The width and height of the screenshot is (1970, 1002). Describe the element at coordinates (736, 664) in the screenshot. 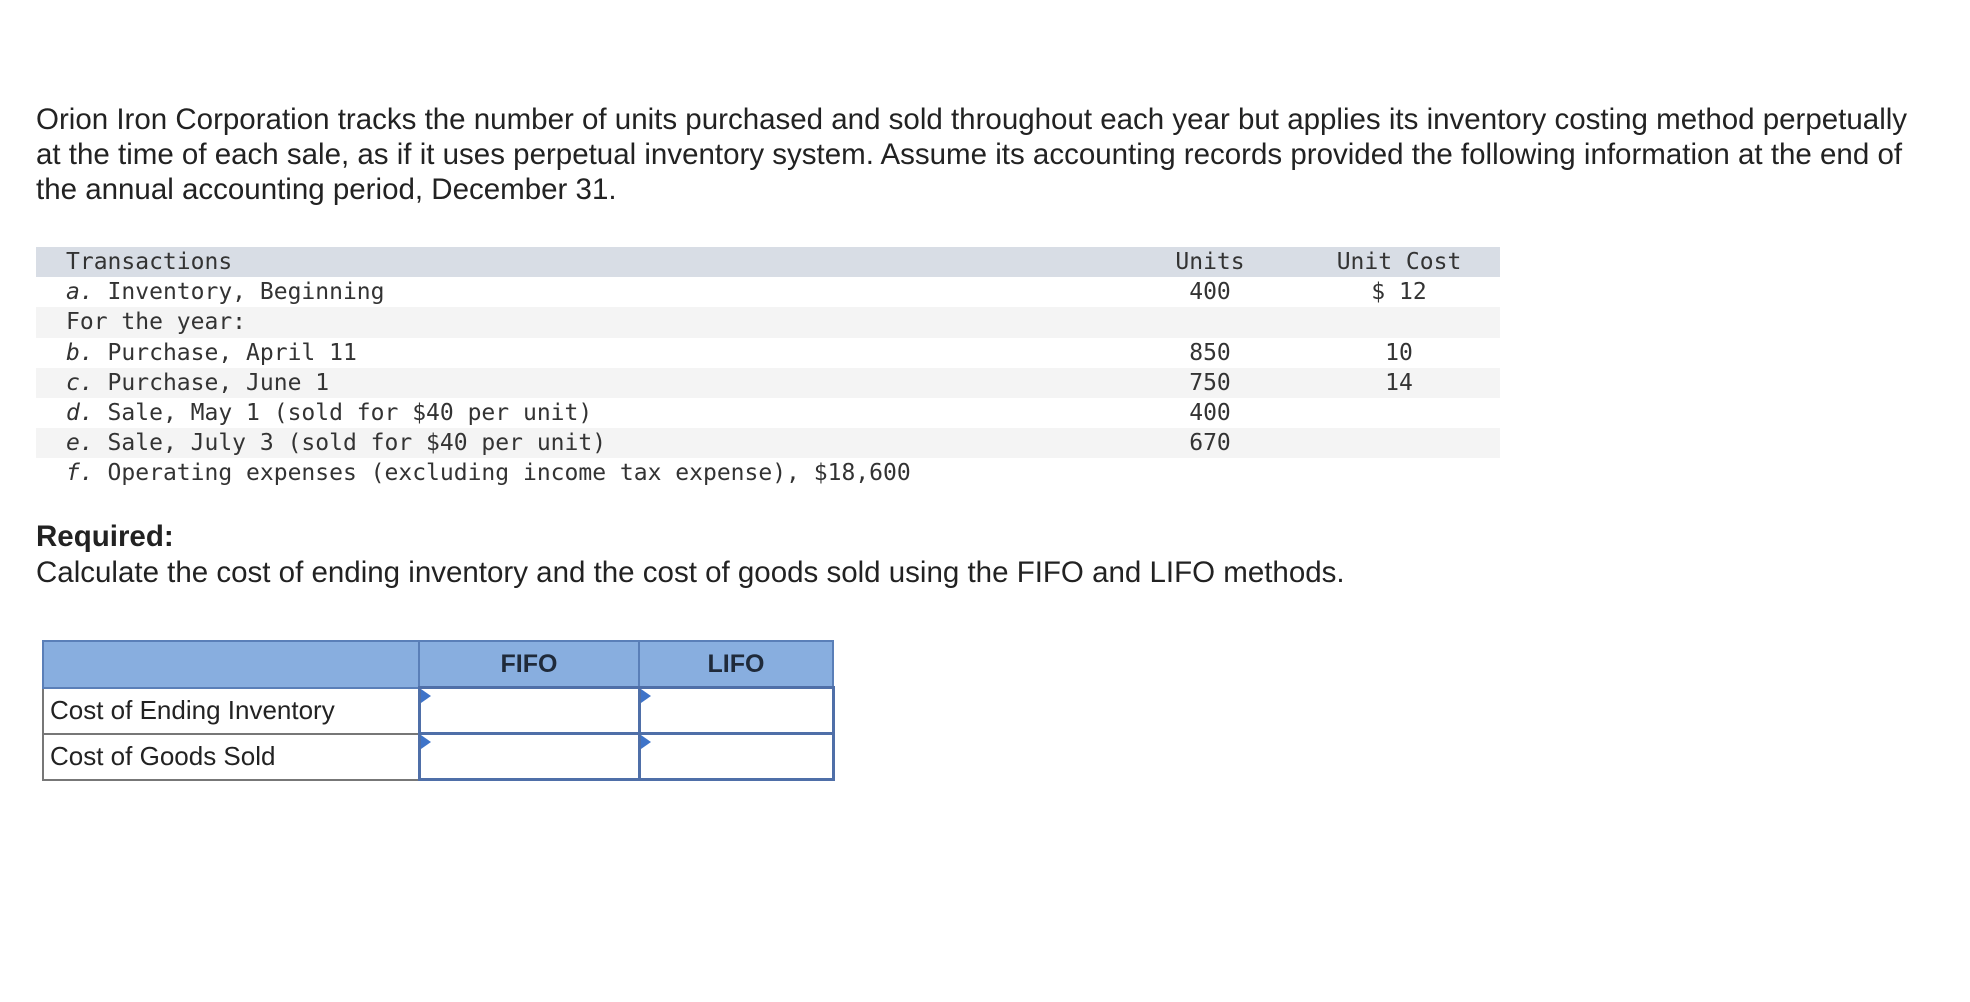

I see `lifo-column-header: LIFO` at that location.